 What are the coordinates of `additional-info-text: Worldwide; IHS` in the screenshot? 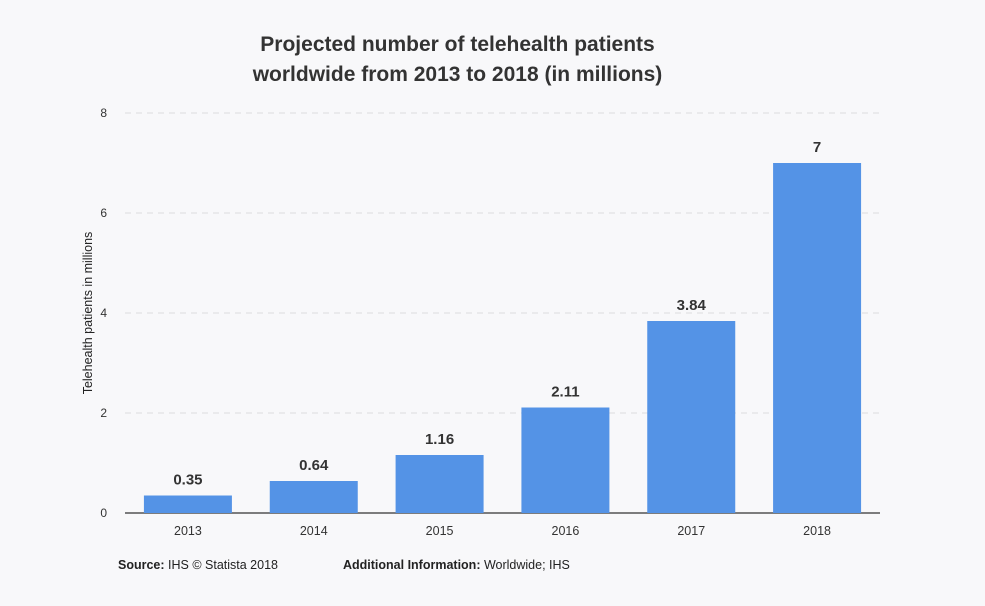 It's located at (525, 565).